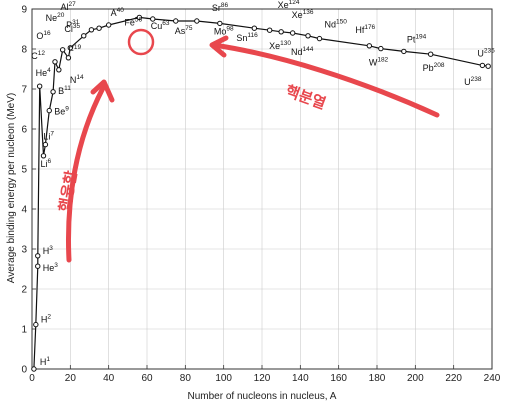 The width and height of the screenshot is (512, 407). What do you see at coordinates (377, 378) in the screenshot?
I see `x-tick-label: 180` at bounding box center [377, 378].